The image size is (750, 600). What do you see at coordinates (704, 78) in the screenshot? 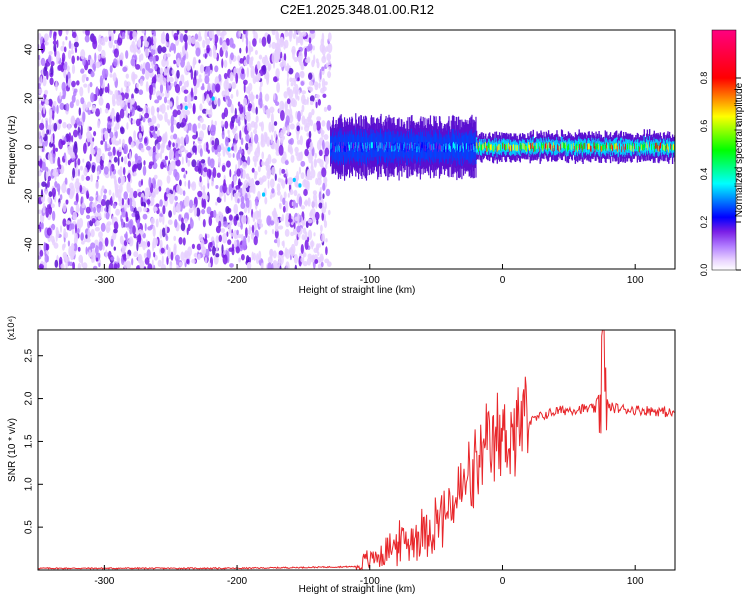
I see `colorbar-tick-label: 0.8` at bounding box center [704, 78].